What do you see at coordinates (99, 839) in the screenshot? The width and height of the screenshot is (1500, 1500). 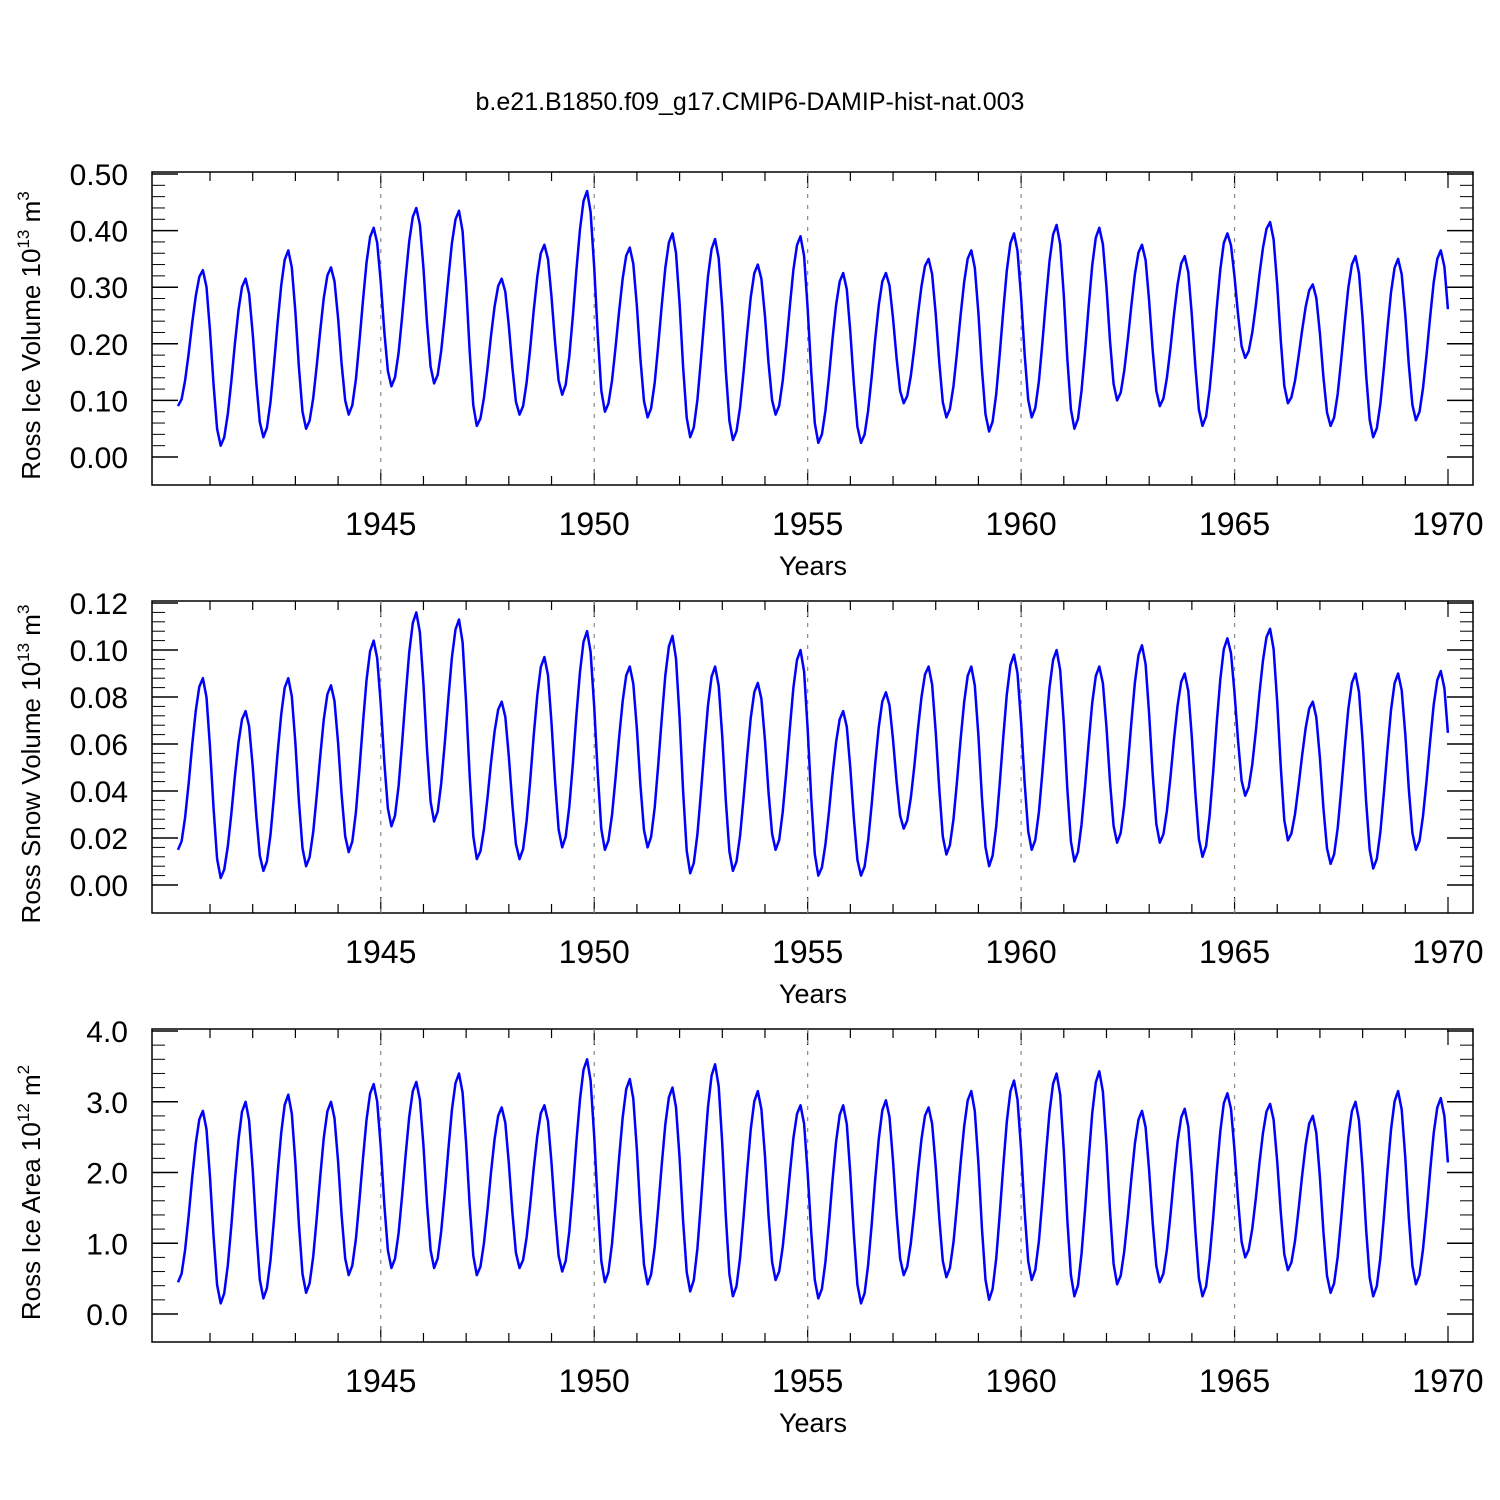 I see `y-tick-label: 0.02` at bounding box center [99, 839].